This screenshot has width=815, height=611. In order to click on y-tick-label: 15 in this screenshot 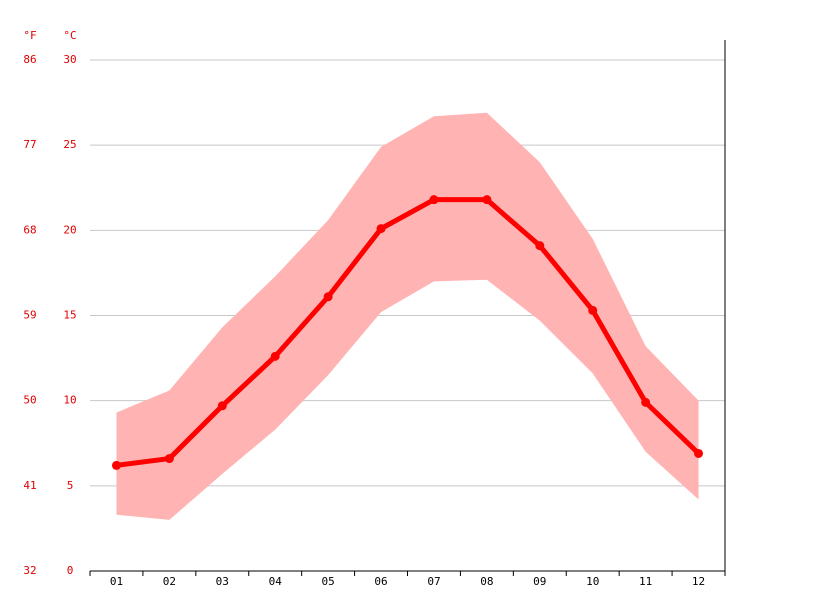, I will do `click(69, 315)`.